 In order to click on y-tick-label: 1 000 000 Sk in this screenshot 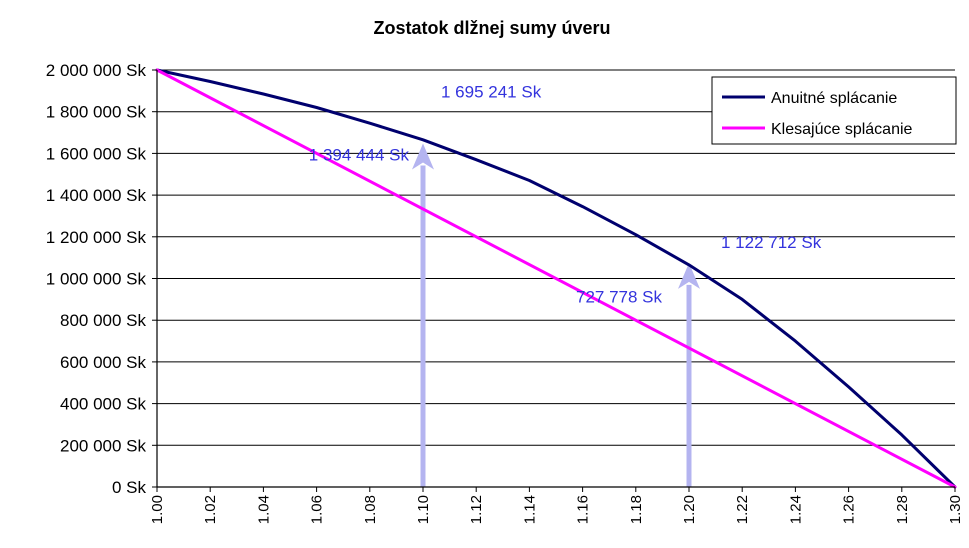, I will do `click(96, 279)`.